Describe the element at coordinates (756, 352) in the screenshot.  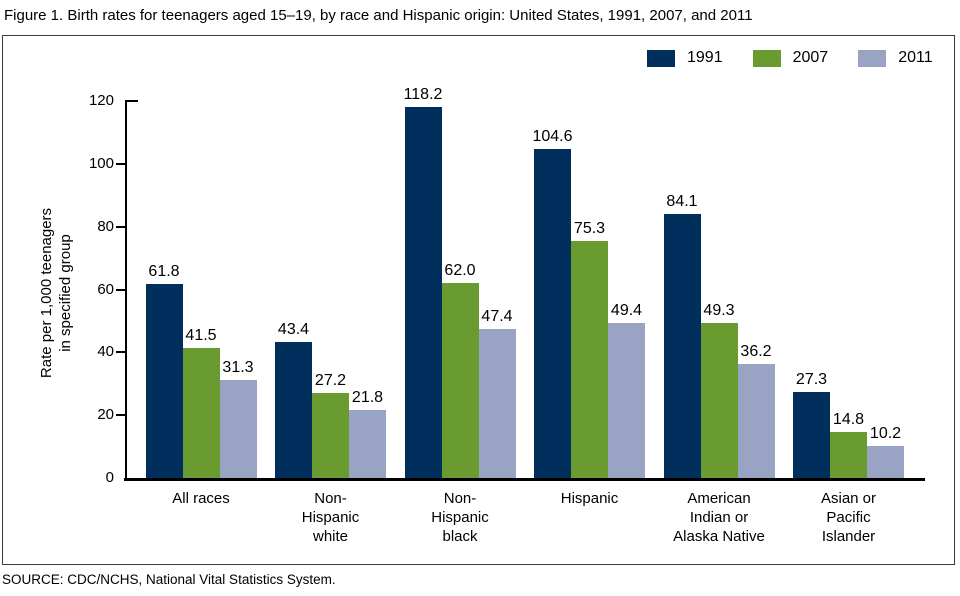
I see `bar-value-label: 36.2` at that location.